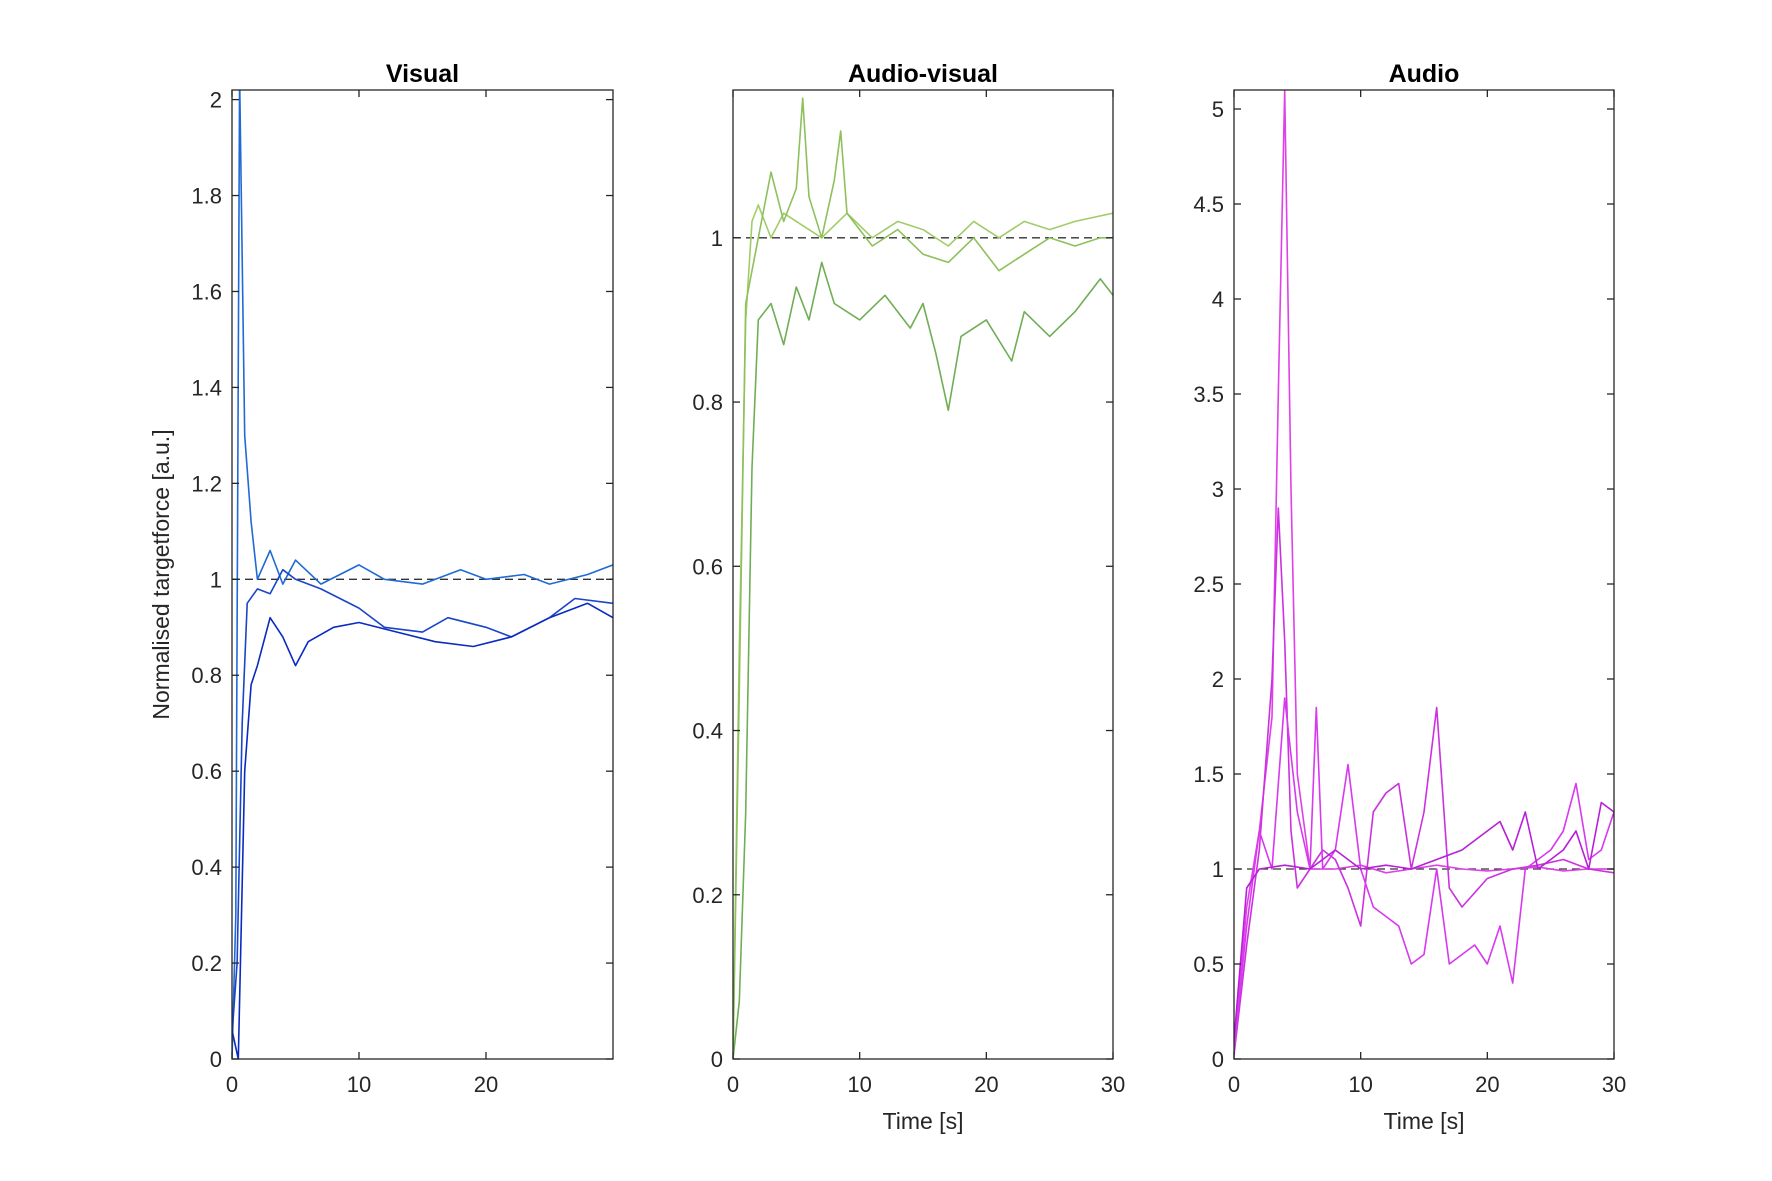  I want to click on y-tick-label: 2.5, so click(1208, 584).